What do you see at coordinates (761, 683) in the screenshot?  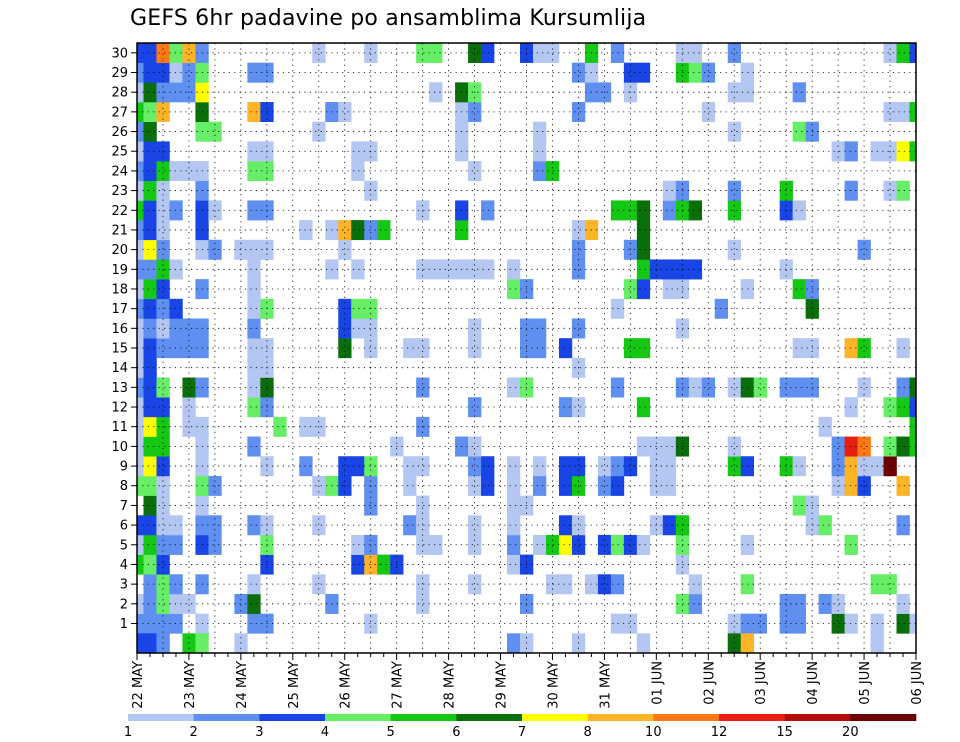 I see `x-tick-label: 03 JUN` at bounding box center [761, 683].